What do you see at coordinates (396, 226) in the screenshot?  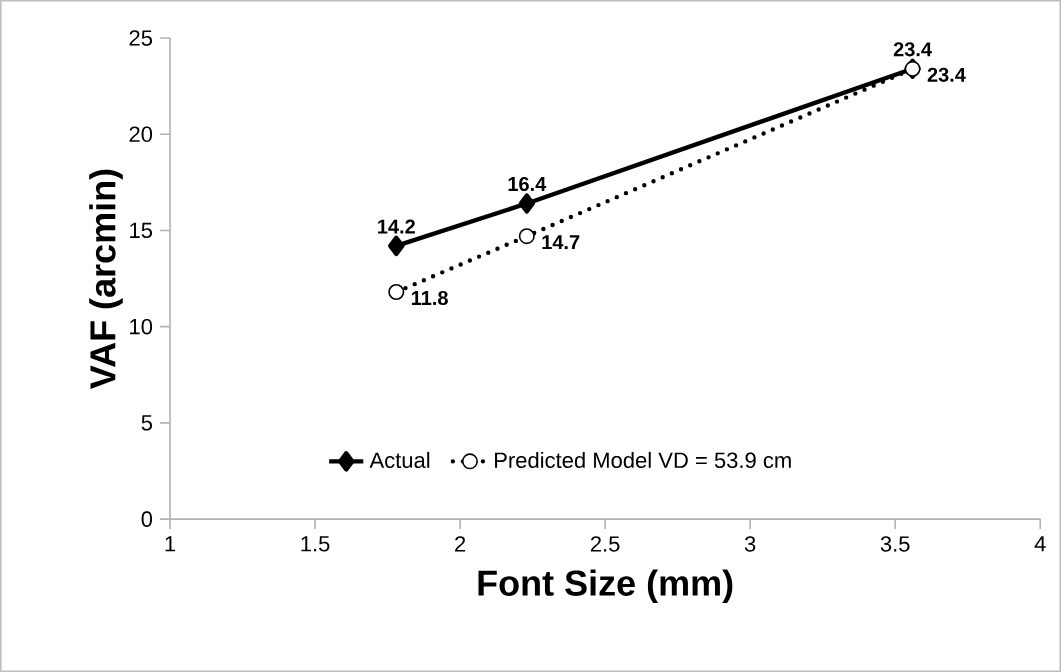 I see `data-label: 14.2` at bounding box center [396, 226].